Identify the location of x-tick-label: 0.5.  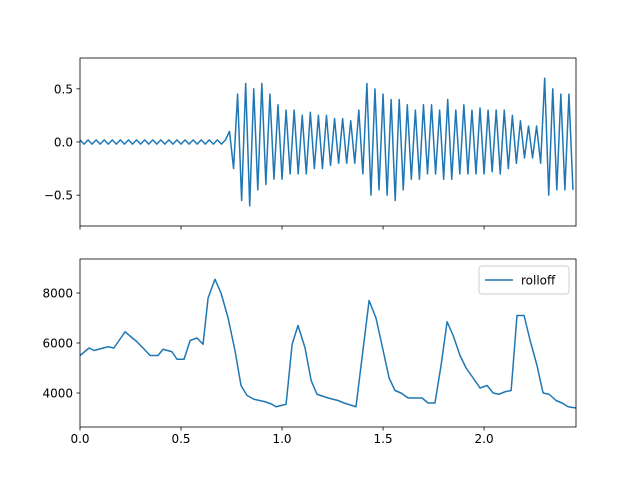
(180, 439).